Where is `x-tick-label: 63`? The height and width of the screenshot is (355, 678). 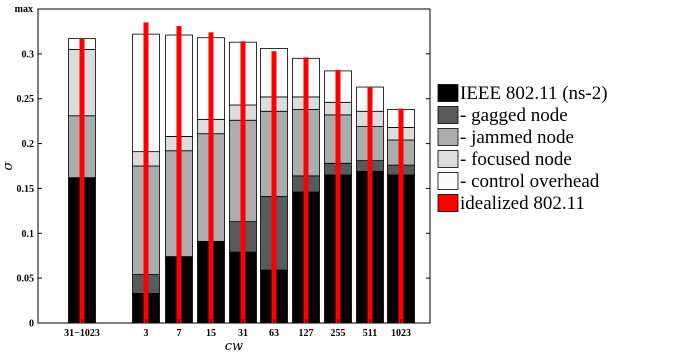 x-tick-label: 63 is located at coordinates (274, 333).